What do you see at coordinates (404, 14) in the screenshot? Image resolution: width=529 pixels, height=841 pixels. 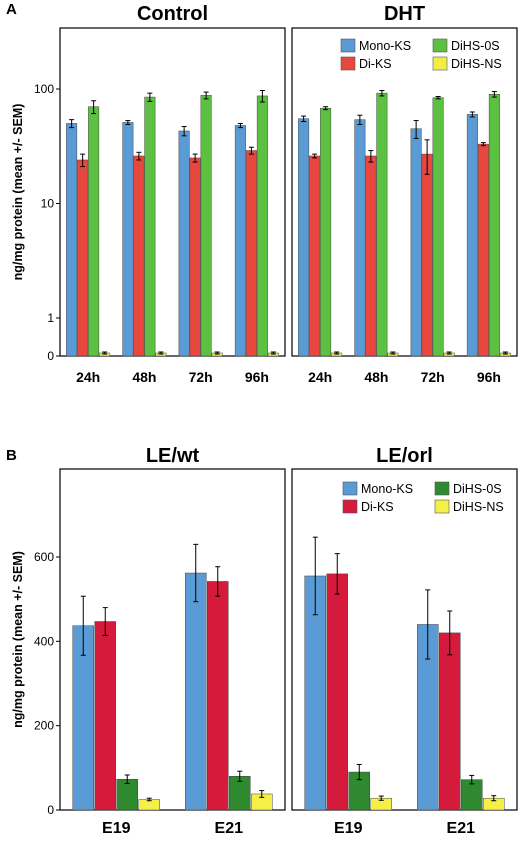 I see `facet-title: DHT` at bounding box center [404, 14].